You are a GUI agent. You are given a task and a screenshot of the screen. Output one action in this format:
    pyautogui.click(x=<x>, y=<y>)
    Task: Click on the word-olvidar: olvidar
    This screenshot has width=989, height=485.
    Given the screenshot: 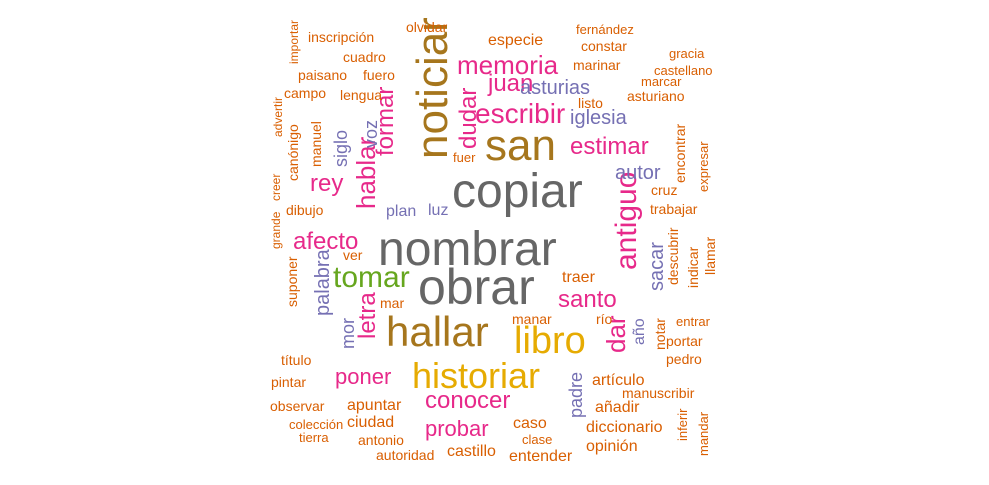 What is the action you would take?
    pyautogui.click(x=427, y=27)
    